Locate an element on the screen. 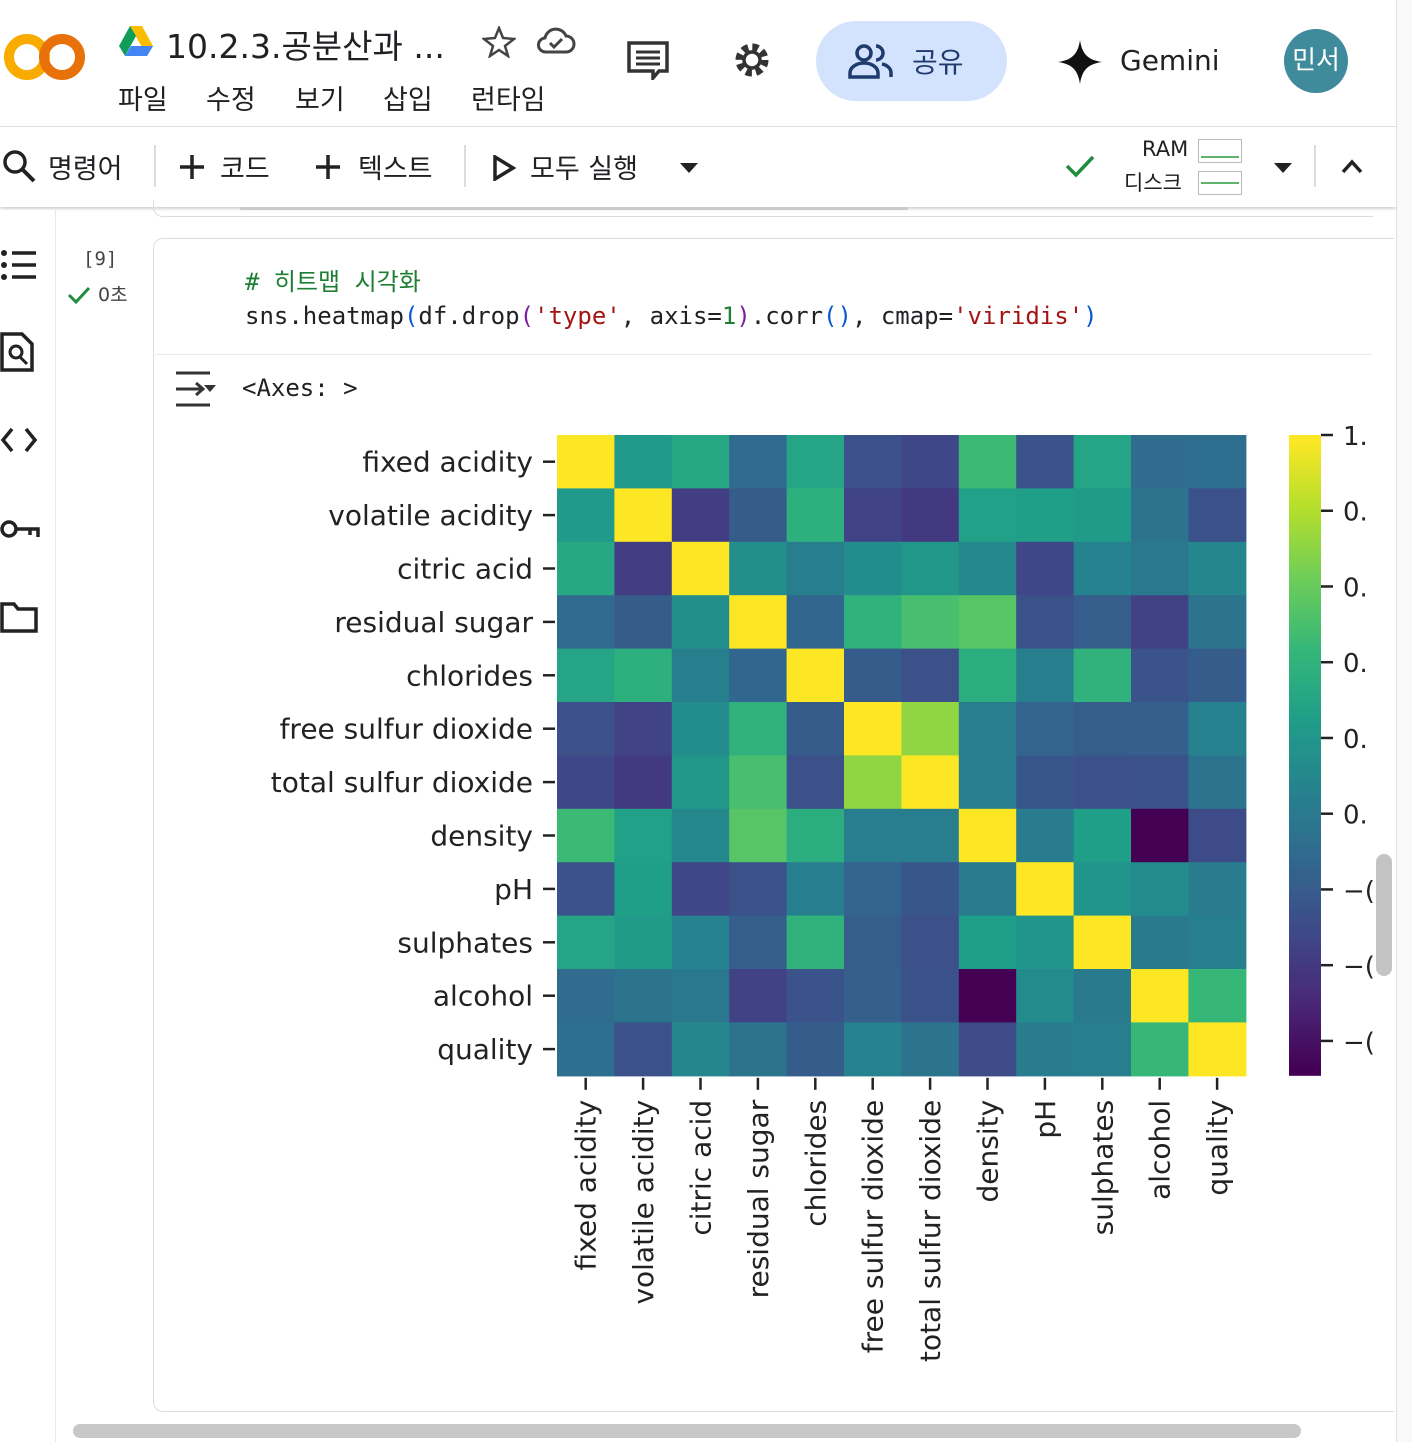 The image size is (1412, 1442). x-tick-label: density is located at coordinates (988, 1151).